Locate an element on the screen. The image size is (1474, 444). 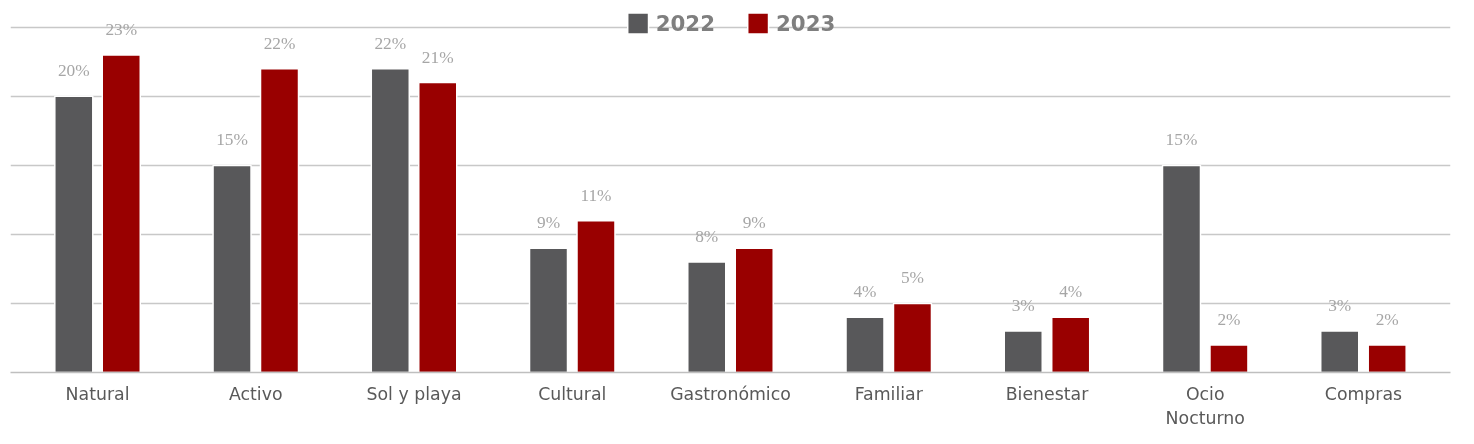
legend-label: 2023 is located at coordinates (806, 23).